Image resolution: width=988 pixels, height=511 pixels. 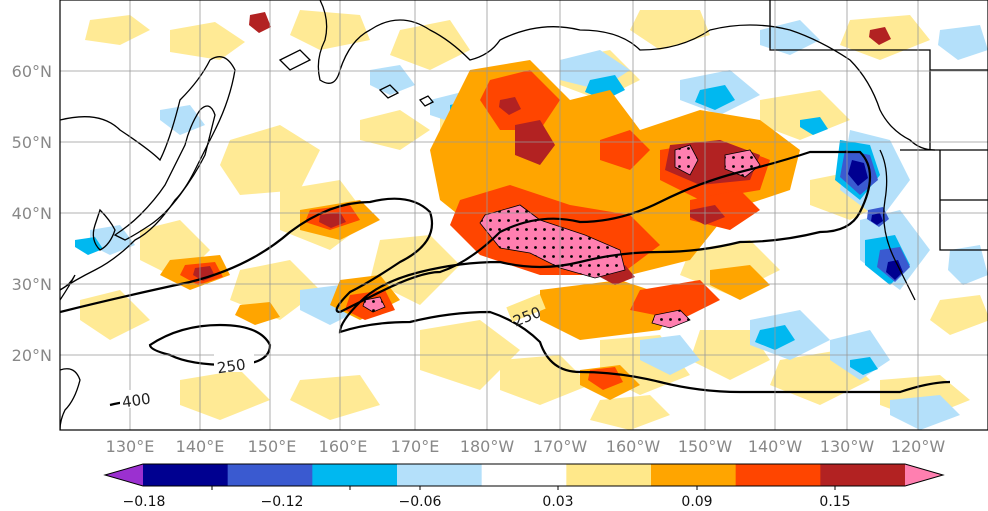 I want to click on colorbar-label-1: −0.12, so click(x=282, y=502).